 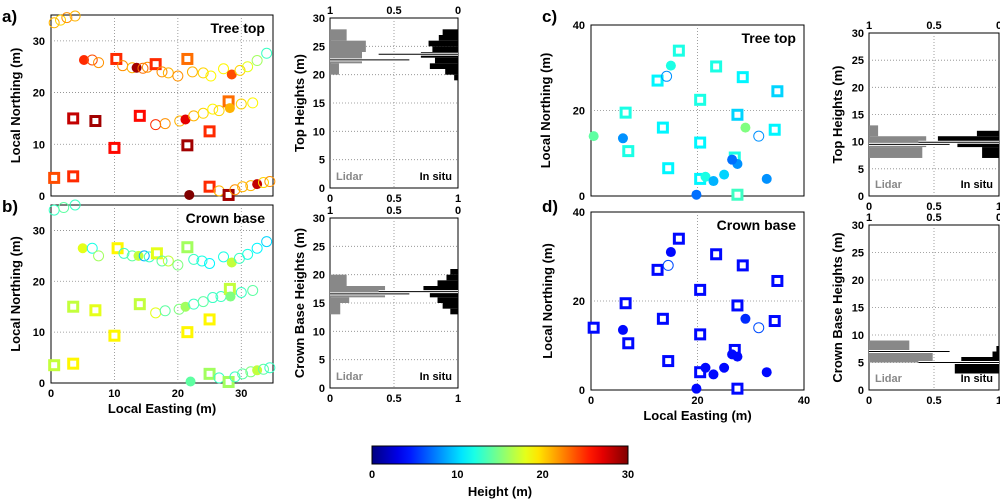 What do you see at coordinates (869, 218) in the screenshot?
I see `x-top-tick-label: 1` at bounding box center [869, 218].